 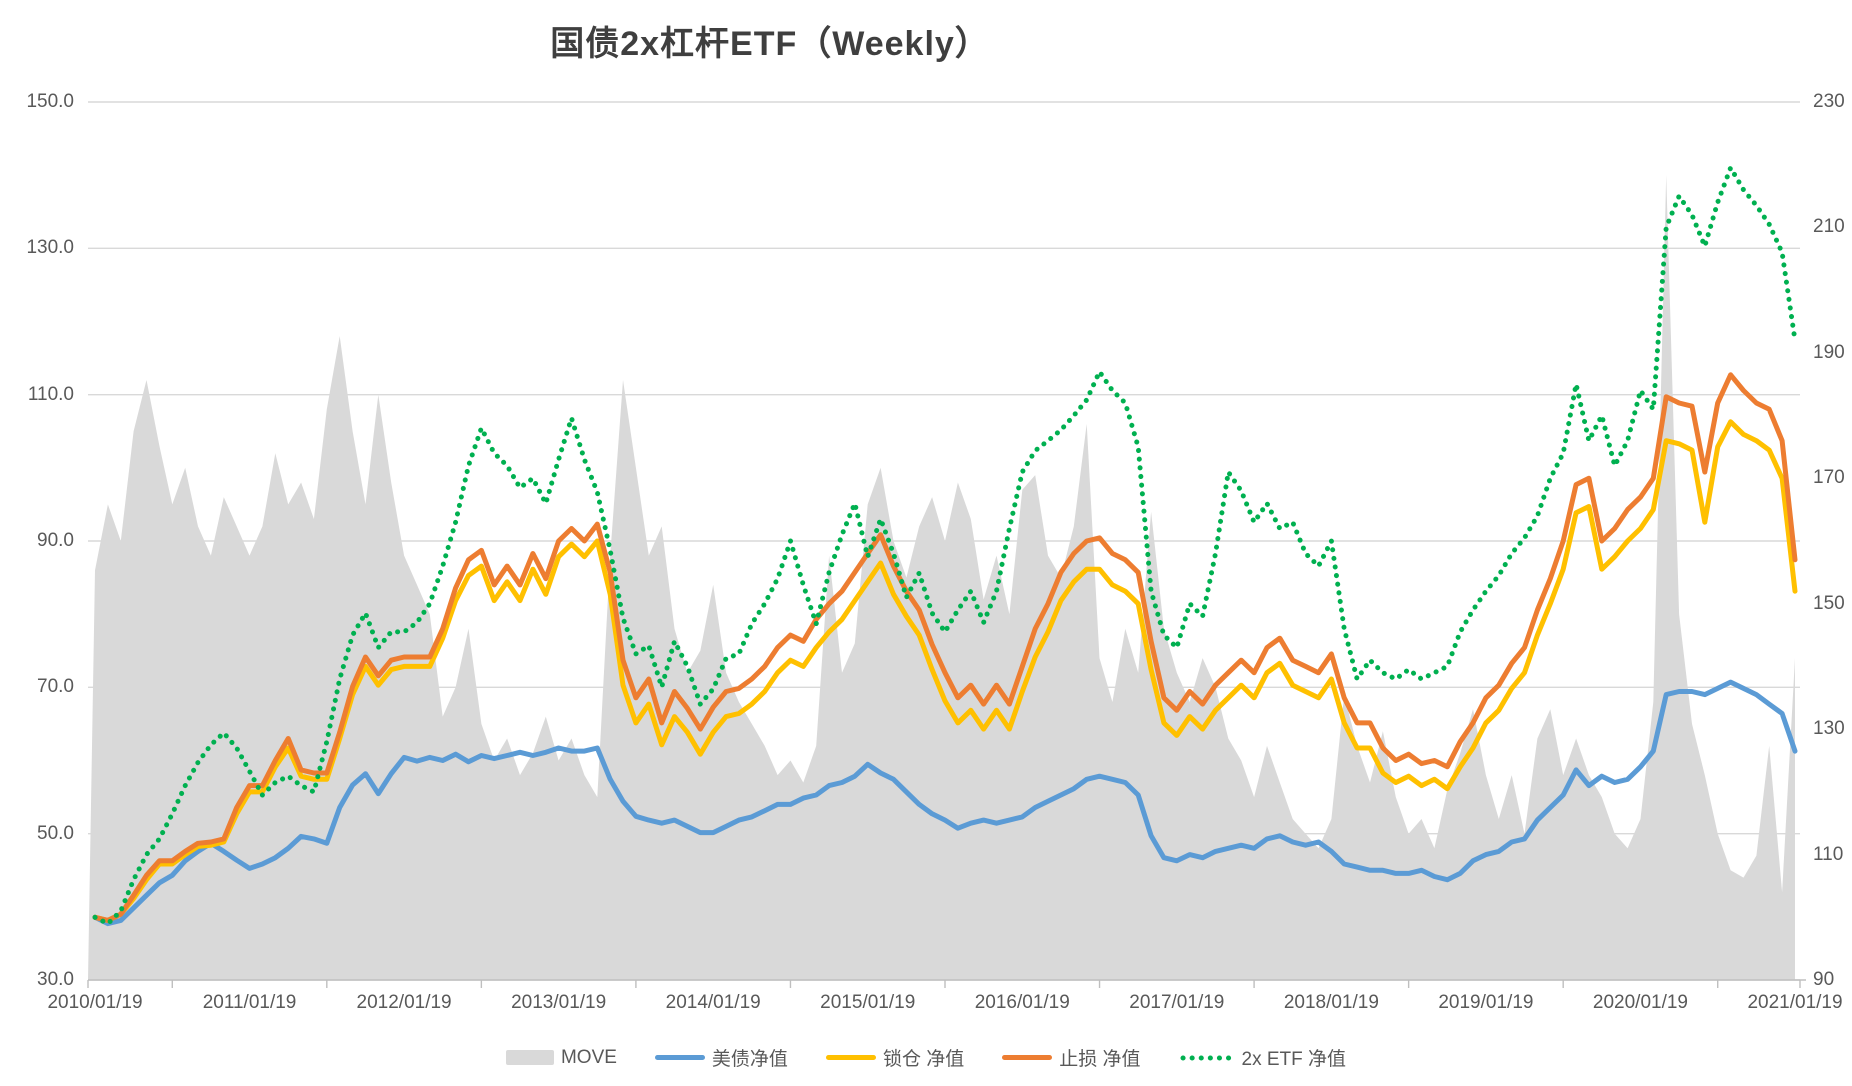 I want to click on legend-item-止损 净值: 止损 净值, so click(x=1071, y=1057).